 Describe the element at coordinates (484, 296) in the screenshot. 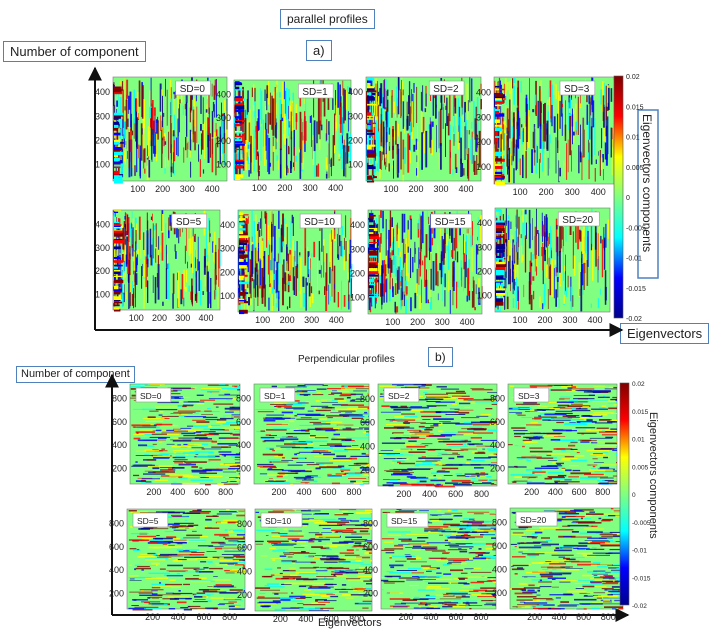

I see `parallel-sd-20-y-tick-100: 100` at that location.